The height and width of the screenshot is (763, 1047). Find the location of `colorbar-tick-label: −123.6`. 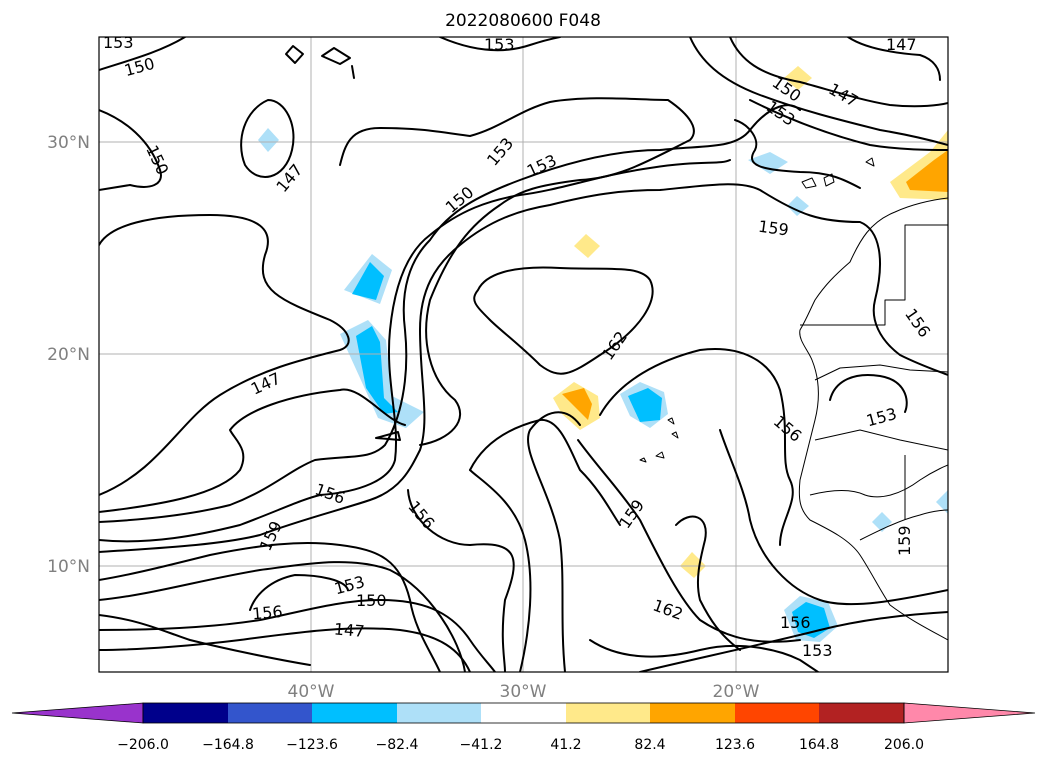

colorbar-tick-label: −123.6 is located at coordinates (312, 745).